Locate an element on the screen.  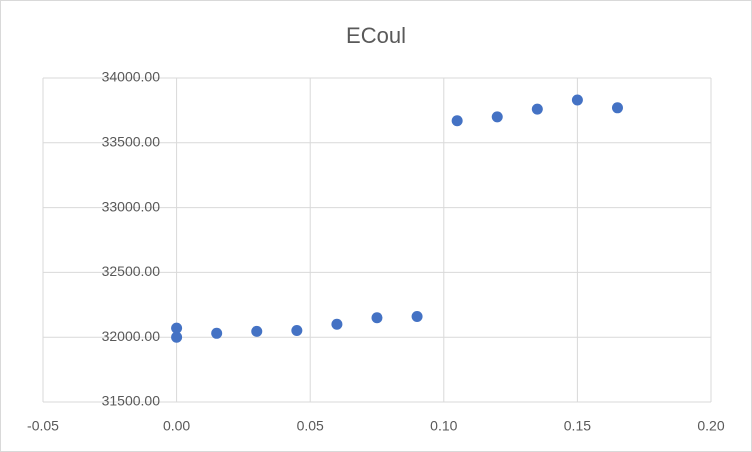
chart-title: ECoul is located at coordinates (376, 35).